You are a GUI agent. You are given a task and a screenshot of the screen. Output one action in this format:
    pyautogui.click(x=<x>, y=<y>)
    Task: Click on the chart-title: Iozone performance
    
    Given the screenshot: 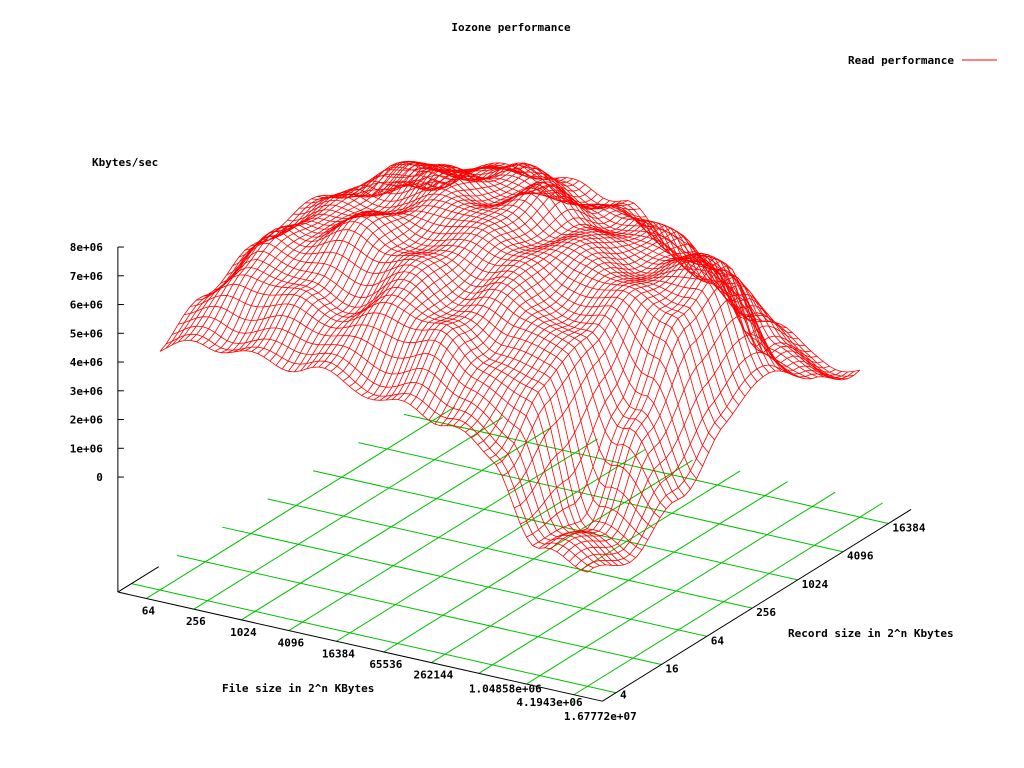 What is the action you would take?
    pyautogui.click(x=511, y=27)
    